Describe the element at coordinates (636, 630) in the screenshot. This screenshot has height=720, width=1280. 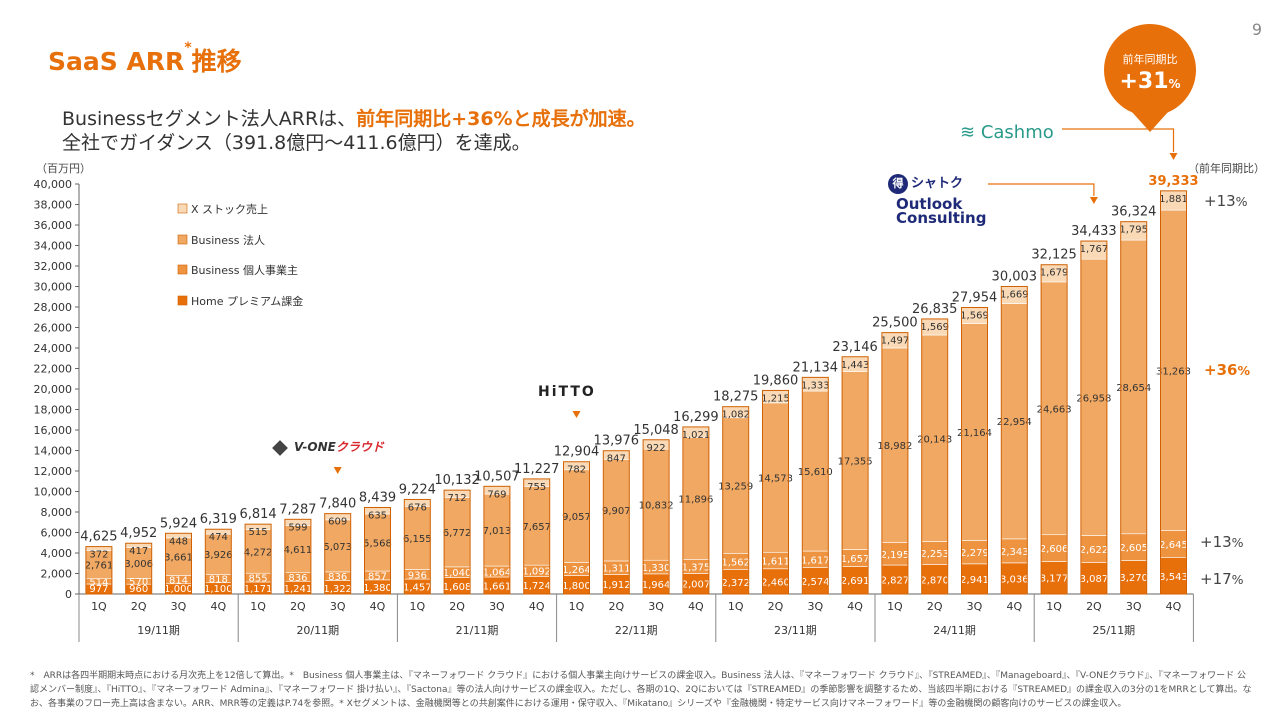
I see `period-label: 22/11期` at that location.